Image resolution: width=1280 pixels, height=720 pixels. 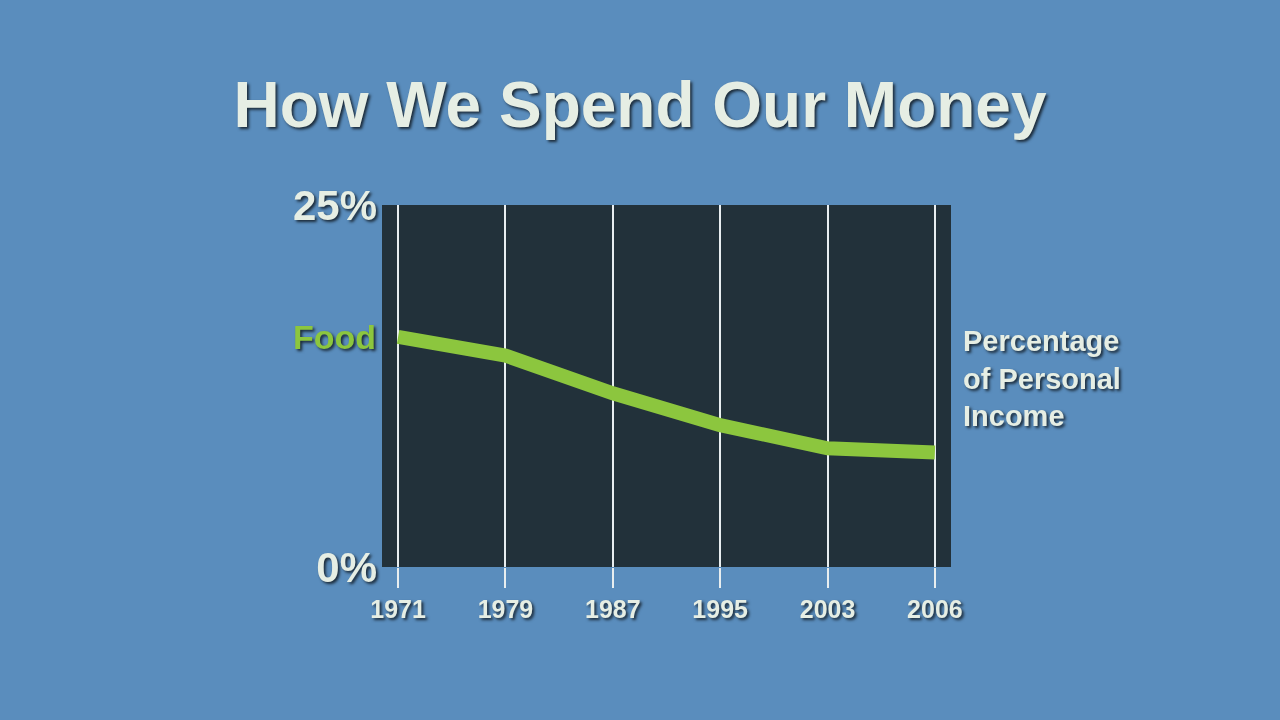 I want to click on chart-title: How We Spend Our Money, so click(x=640, y=105).